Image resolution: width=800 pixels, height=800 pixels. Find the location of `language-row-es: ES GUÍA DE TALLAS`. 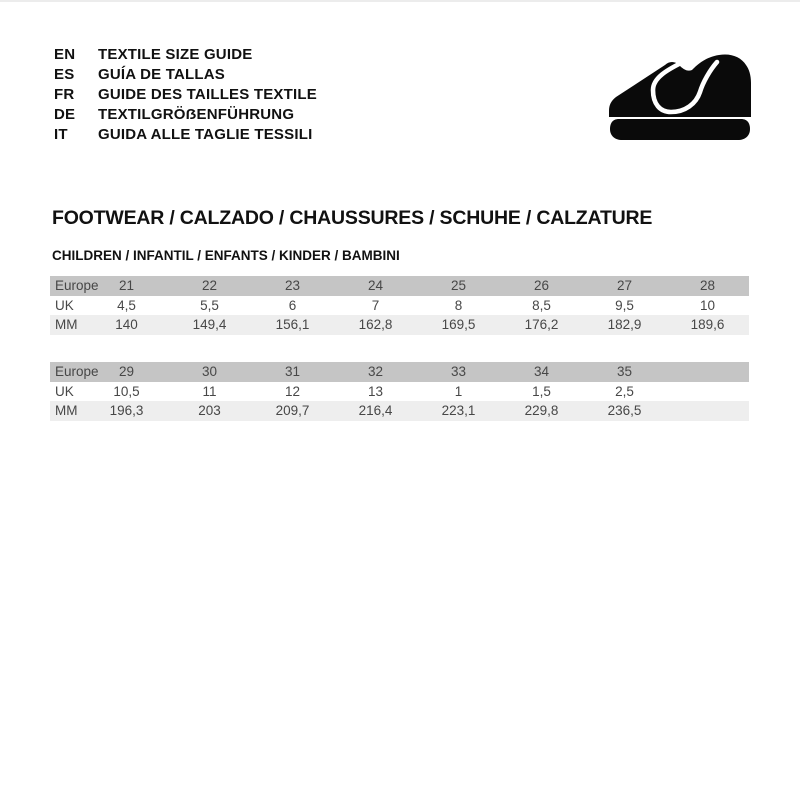

language-row-es: ES GUÍA DE TALLAS is located at coordinates (185, 74).